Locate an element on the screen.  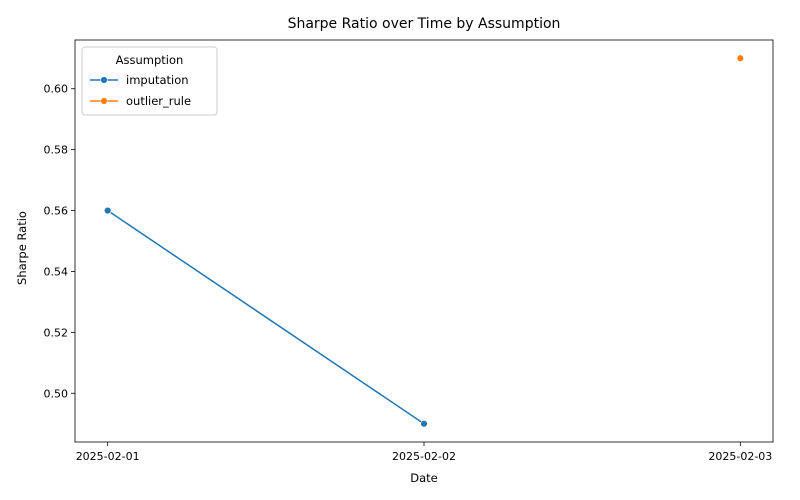
x-tick-label-2: 2025-02-03 is located at coordinates (740, 456).